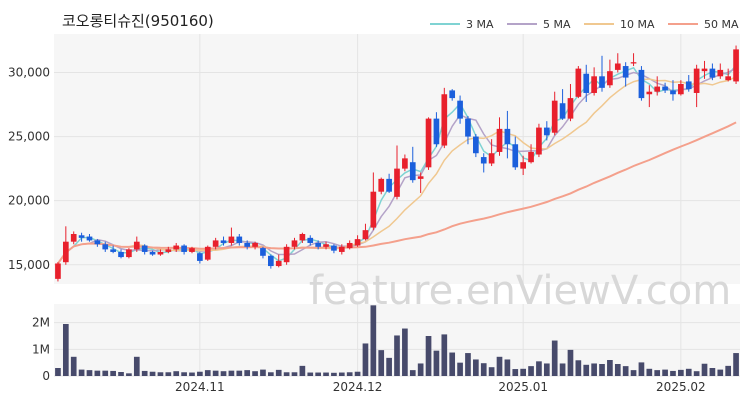 The height and width of the screenshot is (400, 750). I want to click on legend-label: 50 MA, so click(721, 24).